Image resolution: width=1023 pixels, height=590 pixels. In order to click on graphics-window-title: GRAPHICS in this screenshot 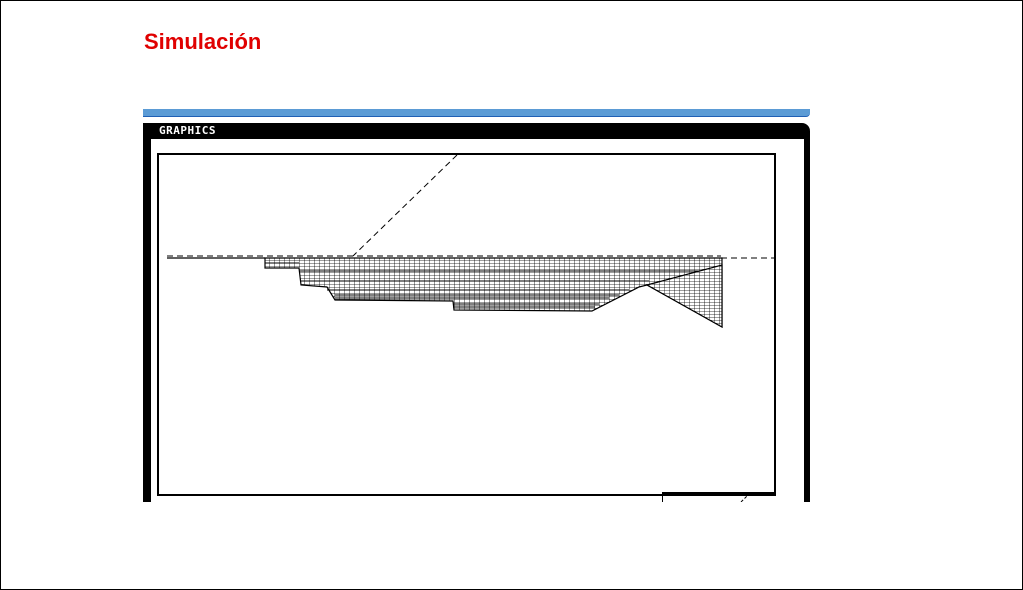, I will do `click(187, 130)`.